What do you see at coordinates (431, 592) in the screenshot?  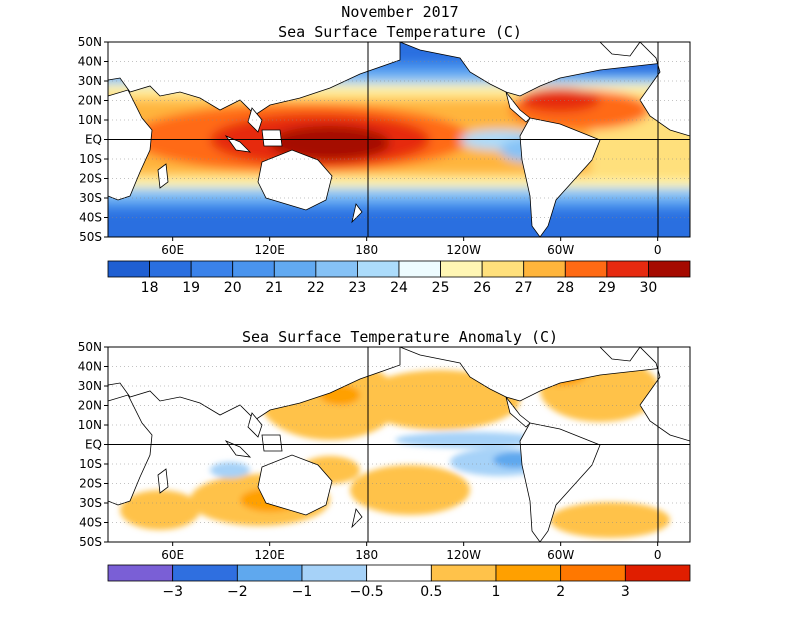 I see `anomaly-colorbar-label: 0.5` at bounding box center [431, 592].